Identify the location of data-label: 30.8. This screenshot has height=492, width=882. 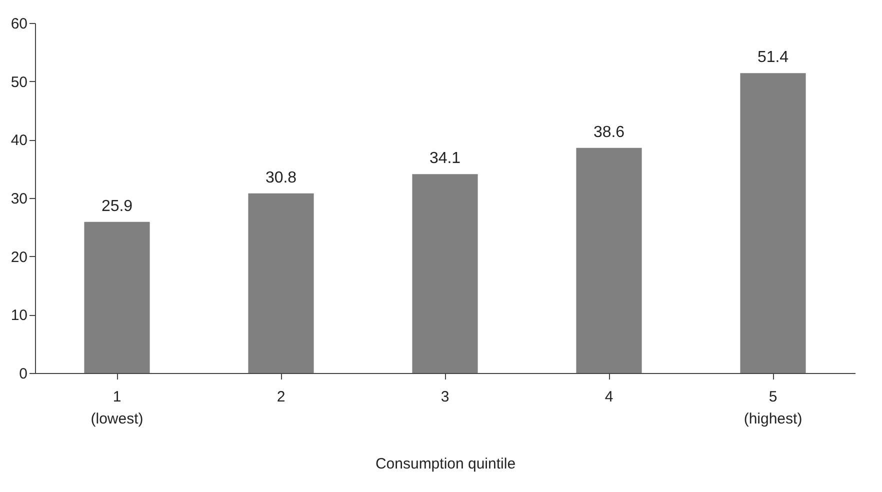
(281, 177).